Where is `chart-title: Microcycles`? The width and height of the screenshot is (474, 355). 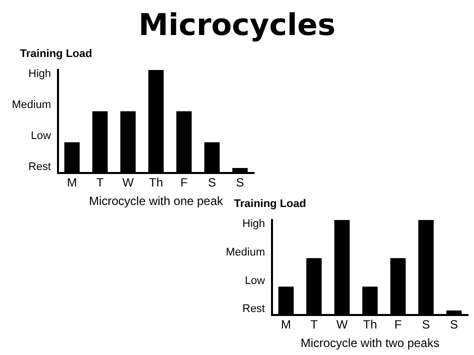
chart-title: Microcycles is located at coordinates (237, 25).